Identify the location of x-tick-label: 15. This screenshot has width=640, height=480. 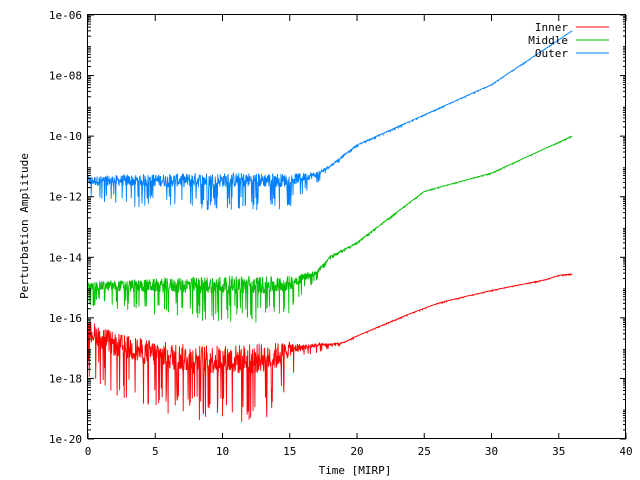
(289, 451).